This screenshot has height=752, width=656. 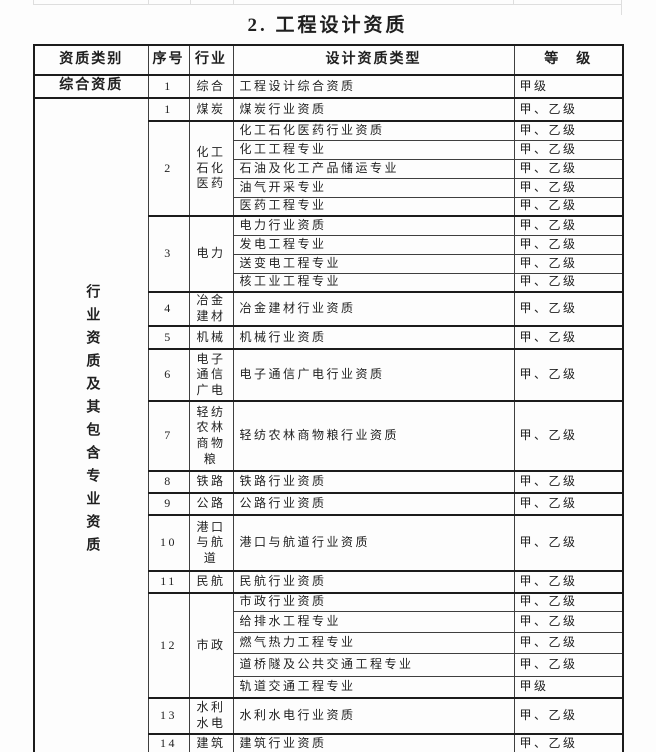 I want to click on table-row: 石油及化工产品储运专业 甲、乙级, so click(x=329, y=168).